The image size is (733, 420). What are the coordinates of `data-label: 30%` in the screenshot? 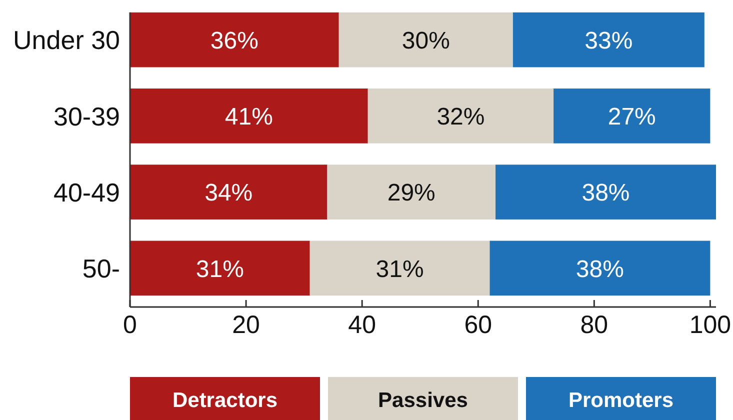 It's located at (426, 40).